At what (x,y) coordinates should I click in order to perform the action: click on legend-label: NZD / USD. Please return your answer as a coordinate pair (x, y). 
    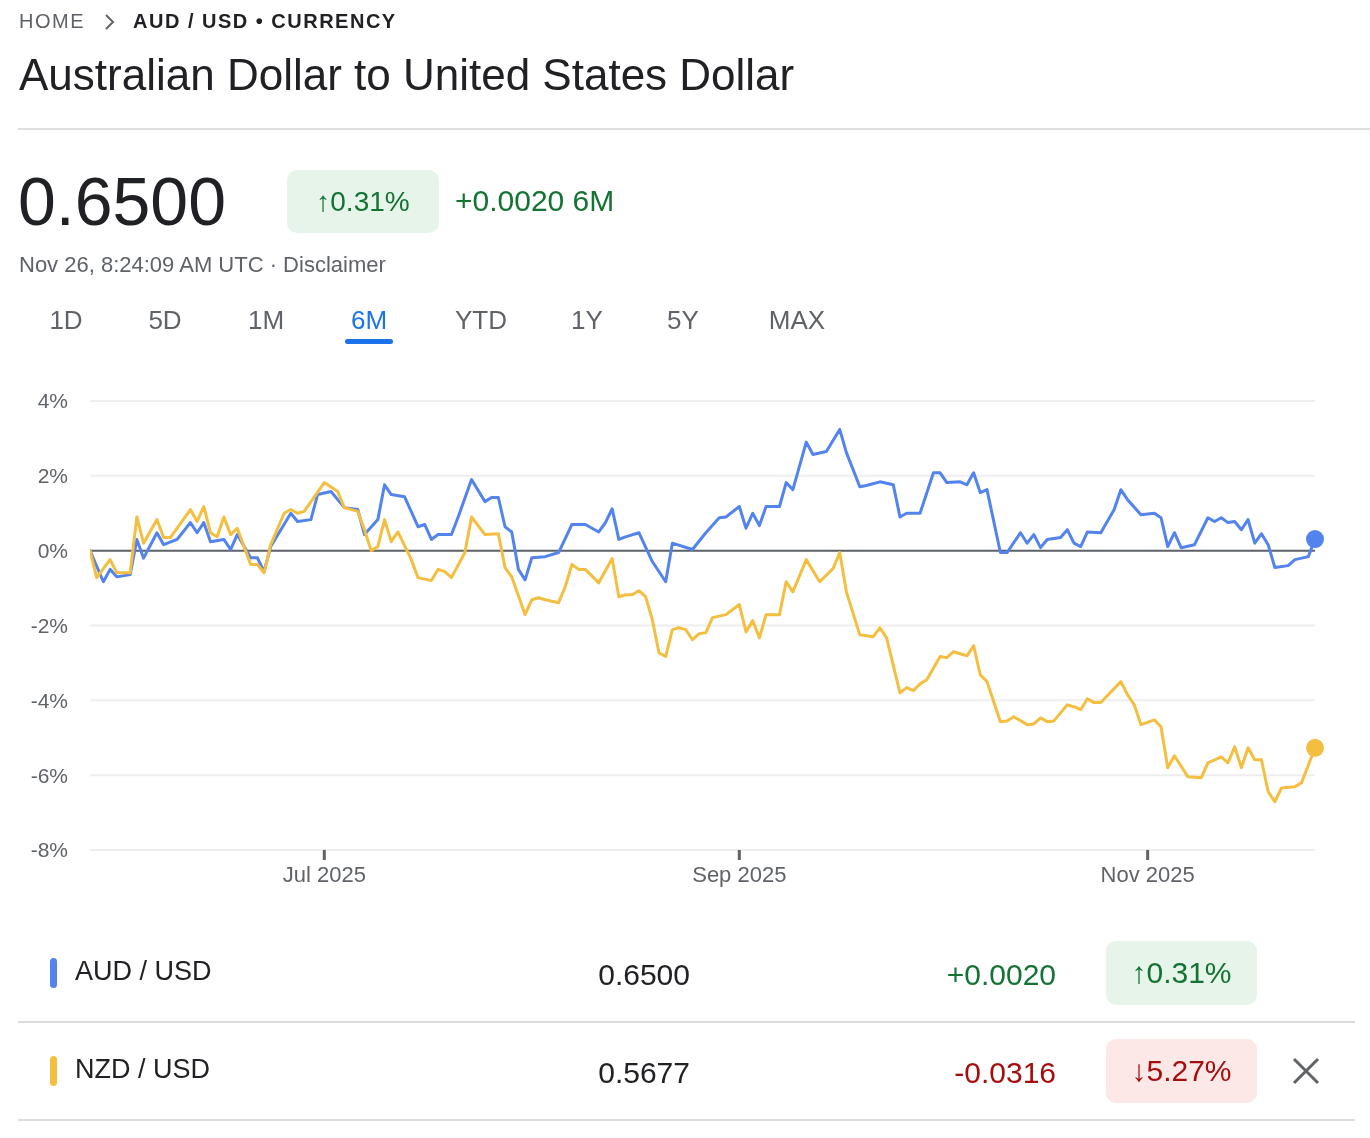
    Looking at the image, I should click on (142, 1069).